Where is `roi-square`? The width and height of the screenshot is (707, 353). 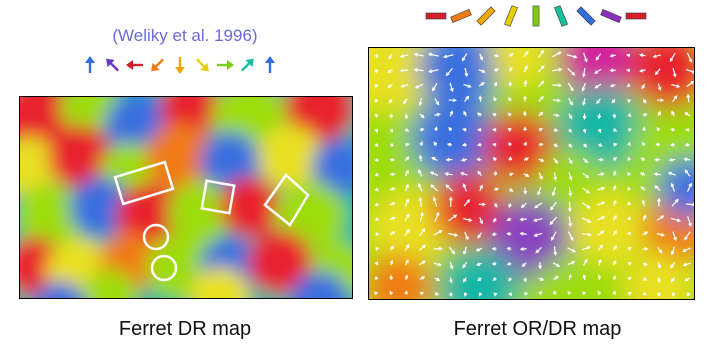 roi-square is located at coordinates (218, 197).